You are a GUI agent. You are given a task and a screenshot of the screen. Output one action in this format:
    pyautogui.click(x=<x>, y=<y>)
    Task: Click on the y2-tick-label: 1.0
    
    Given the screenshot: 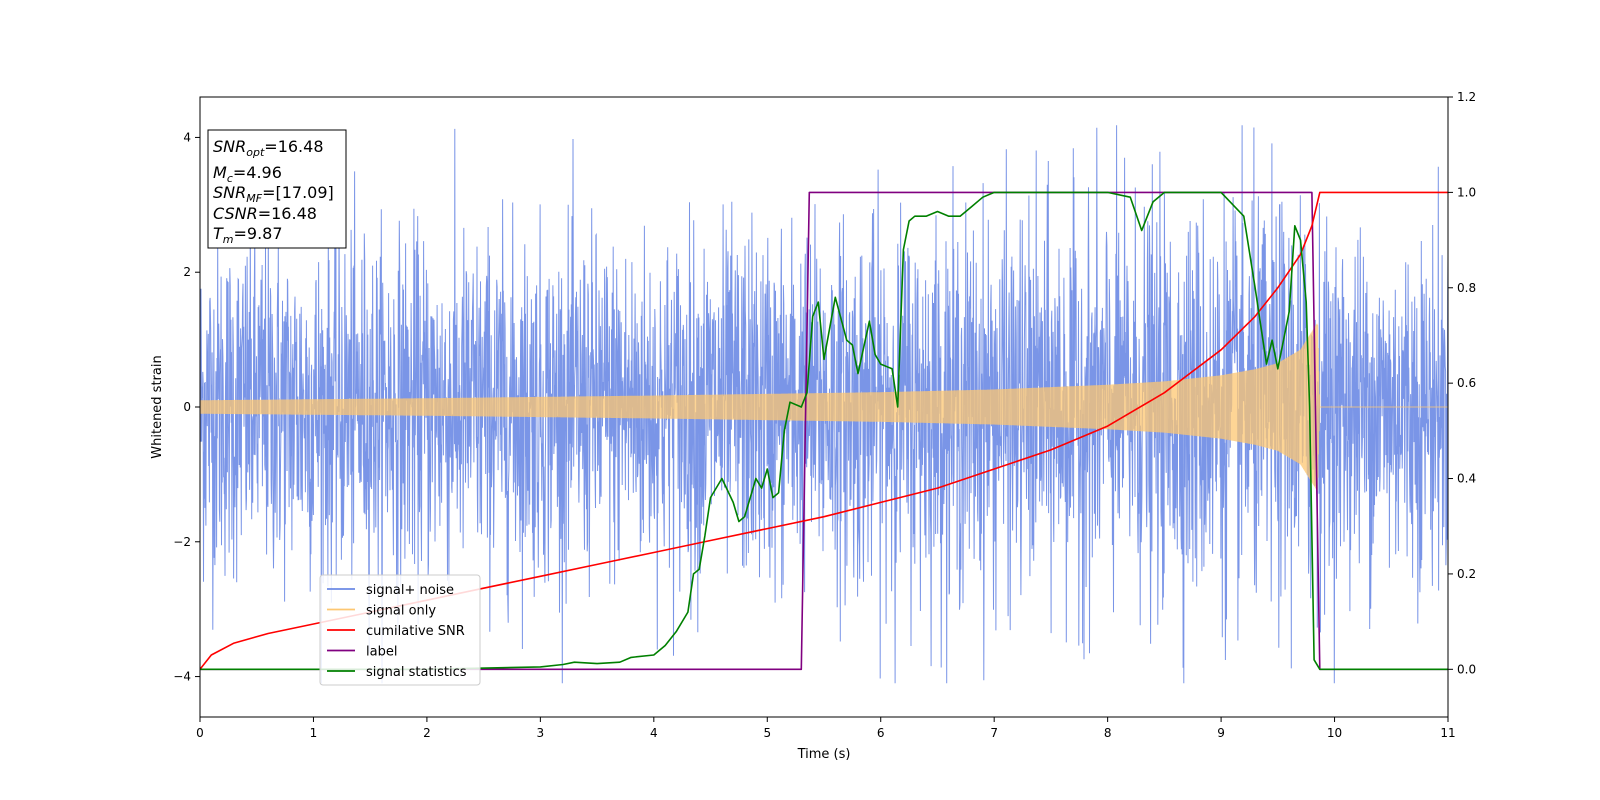 What is the action you would take?
    pyautogui.click(x=1466, y=192)
    